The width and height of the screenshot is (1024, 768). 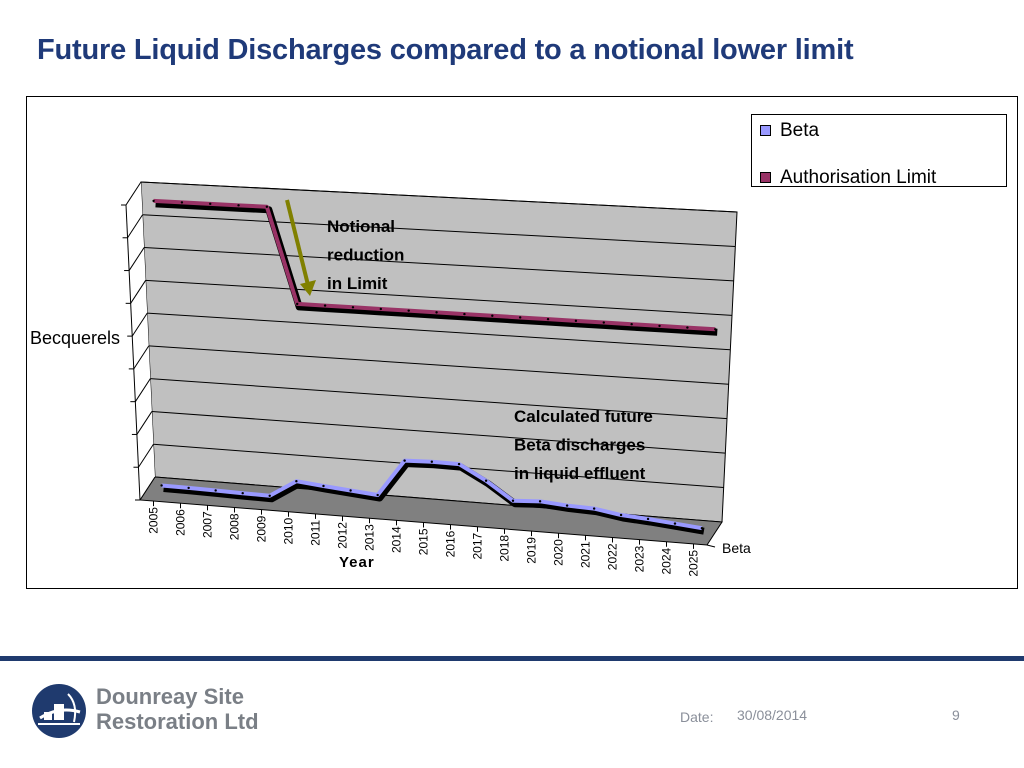 What do you see at coordinates (567, 505) in the screenshot?
I see `data-point-0-2020` at bounding box center [567, 505].